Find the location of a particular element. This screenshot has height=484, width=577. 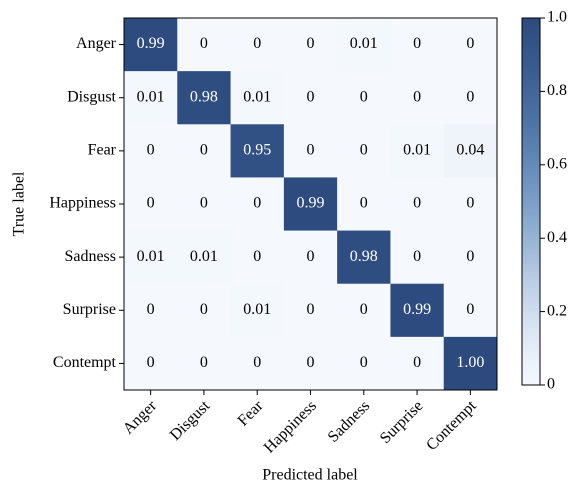

colorbar-tick-label: 1.0 is located at coordinates (557, 17).